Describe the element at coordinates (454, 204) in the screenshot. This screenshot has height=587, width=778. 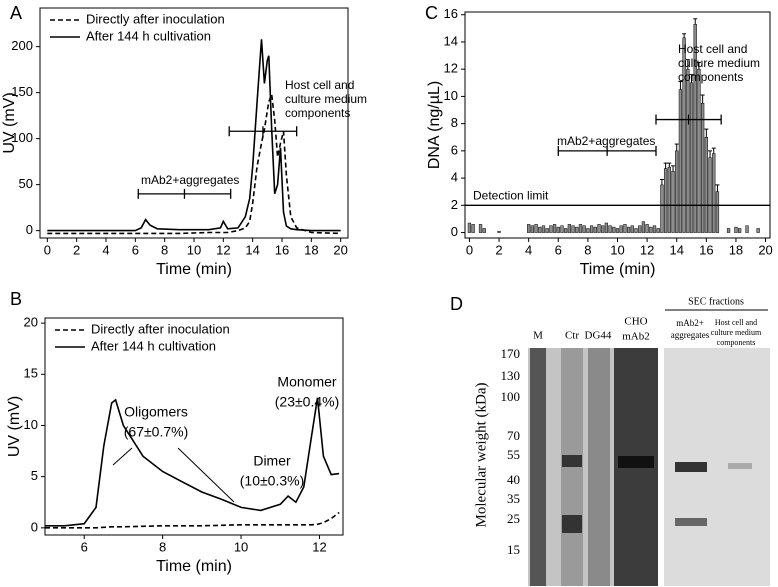
I see `y-tick-label: 2` at that location.